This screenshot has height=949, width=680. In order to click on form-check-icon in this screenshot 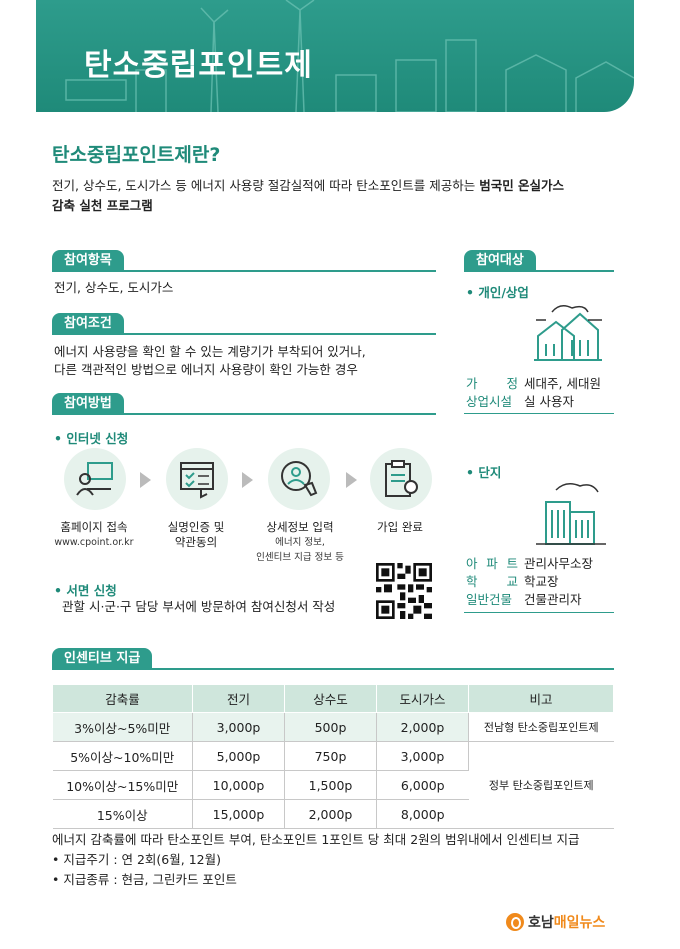, I will do `click(197, 480)`.